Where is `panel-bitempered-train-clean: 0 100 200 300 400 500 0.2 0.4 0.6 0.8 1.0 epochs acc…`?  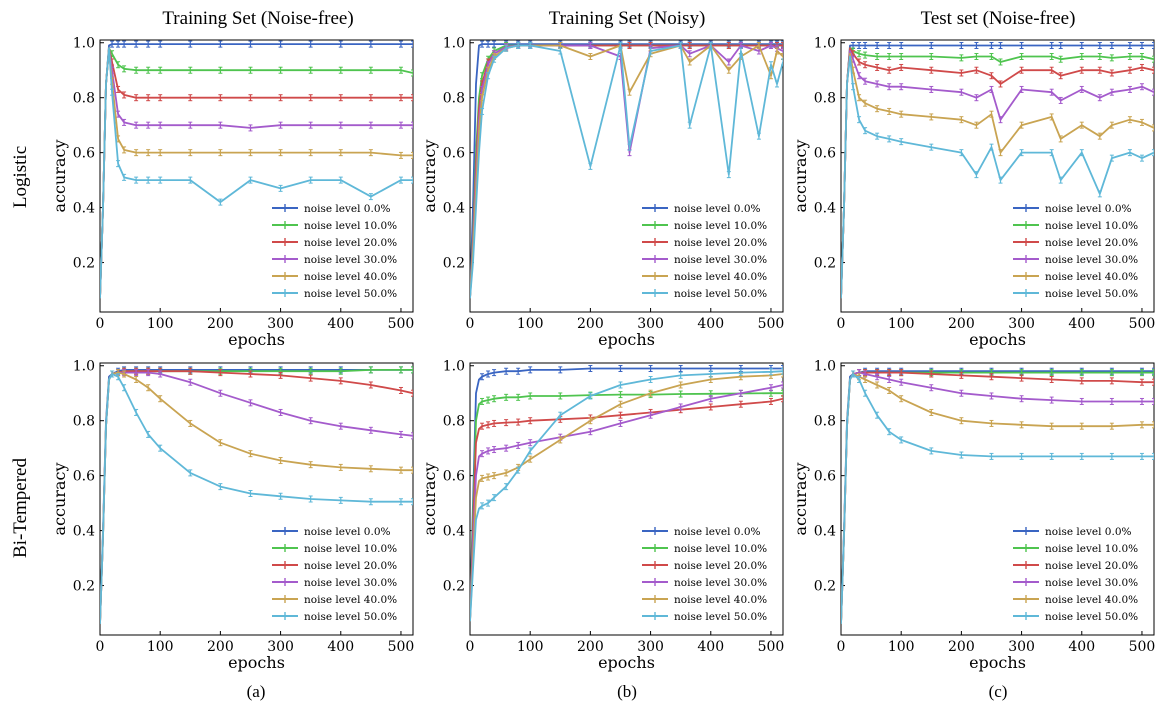 panel-bitempered-train-clean: 0 100 200 300 400 500 0.2 0.4 0.6 0.8 1.0 epochs acc… is located at coordinates (232, 515).